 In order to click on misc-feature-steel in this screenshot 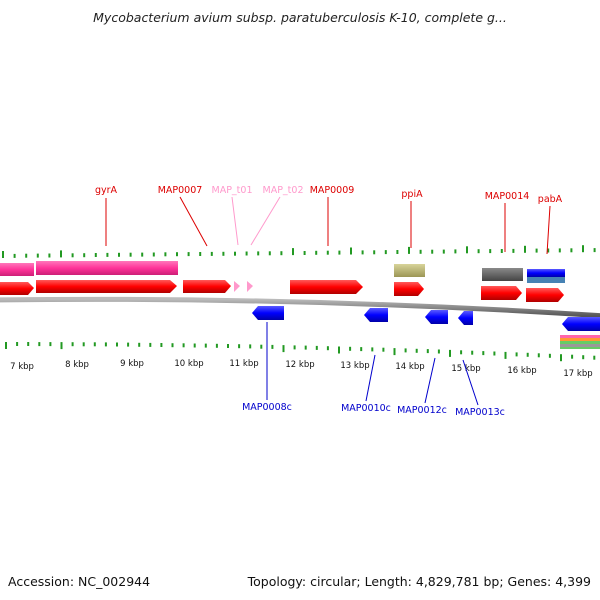, I will do `click(546, 280)`.